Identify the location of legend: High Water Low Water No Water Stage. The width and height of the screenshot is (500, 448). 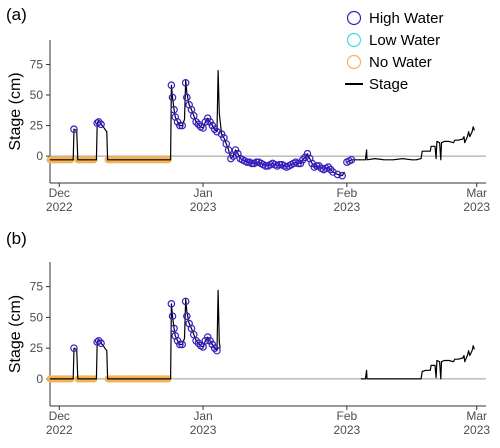
(394, 51).